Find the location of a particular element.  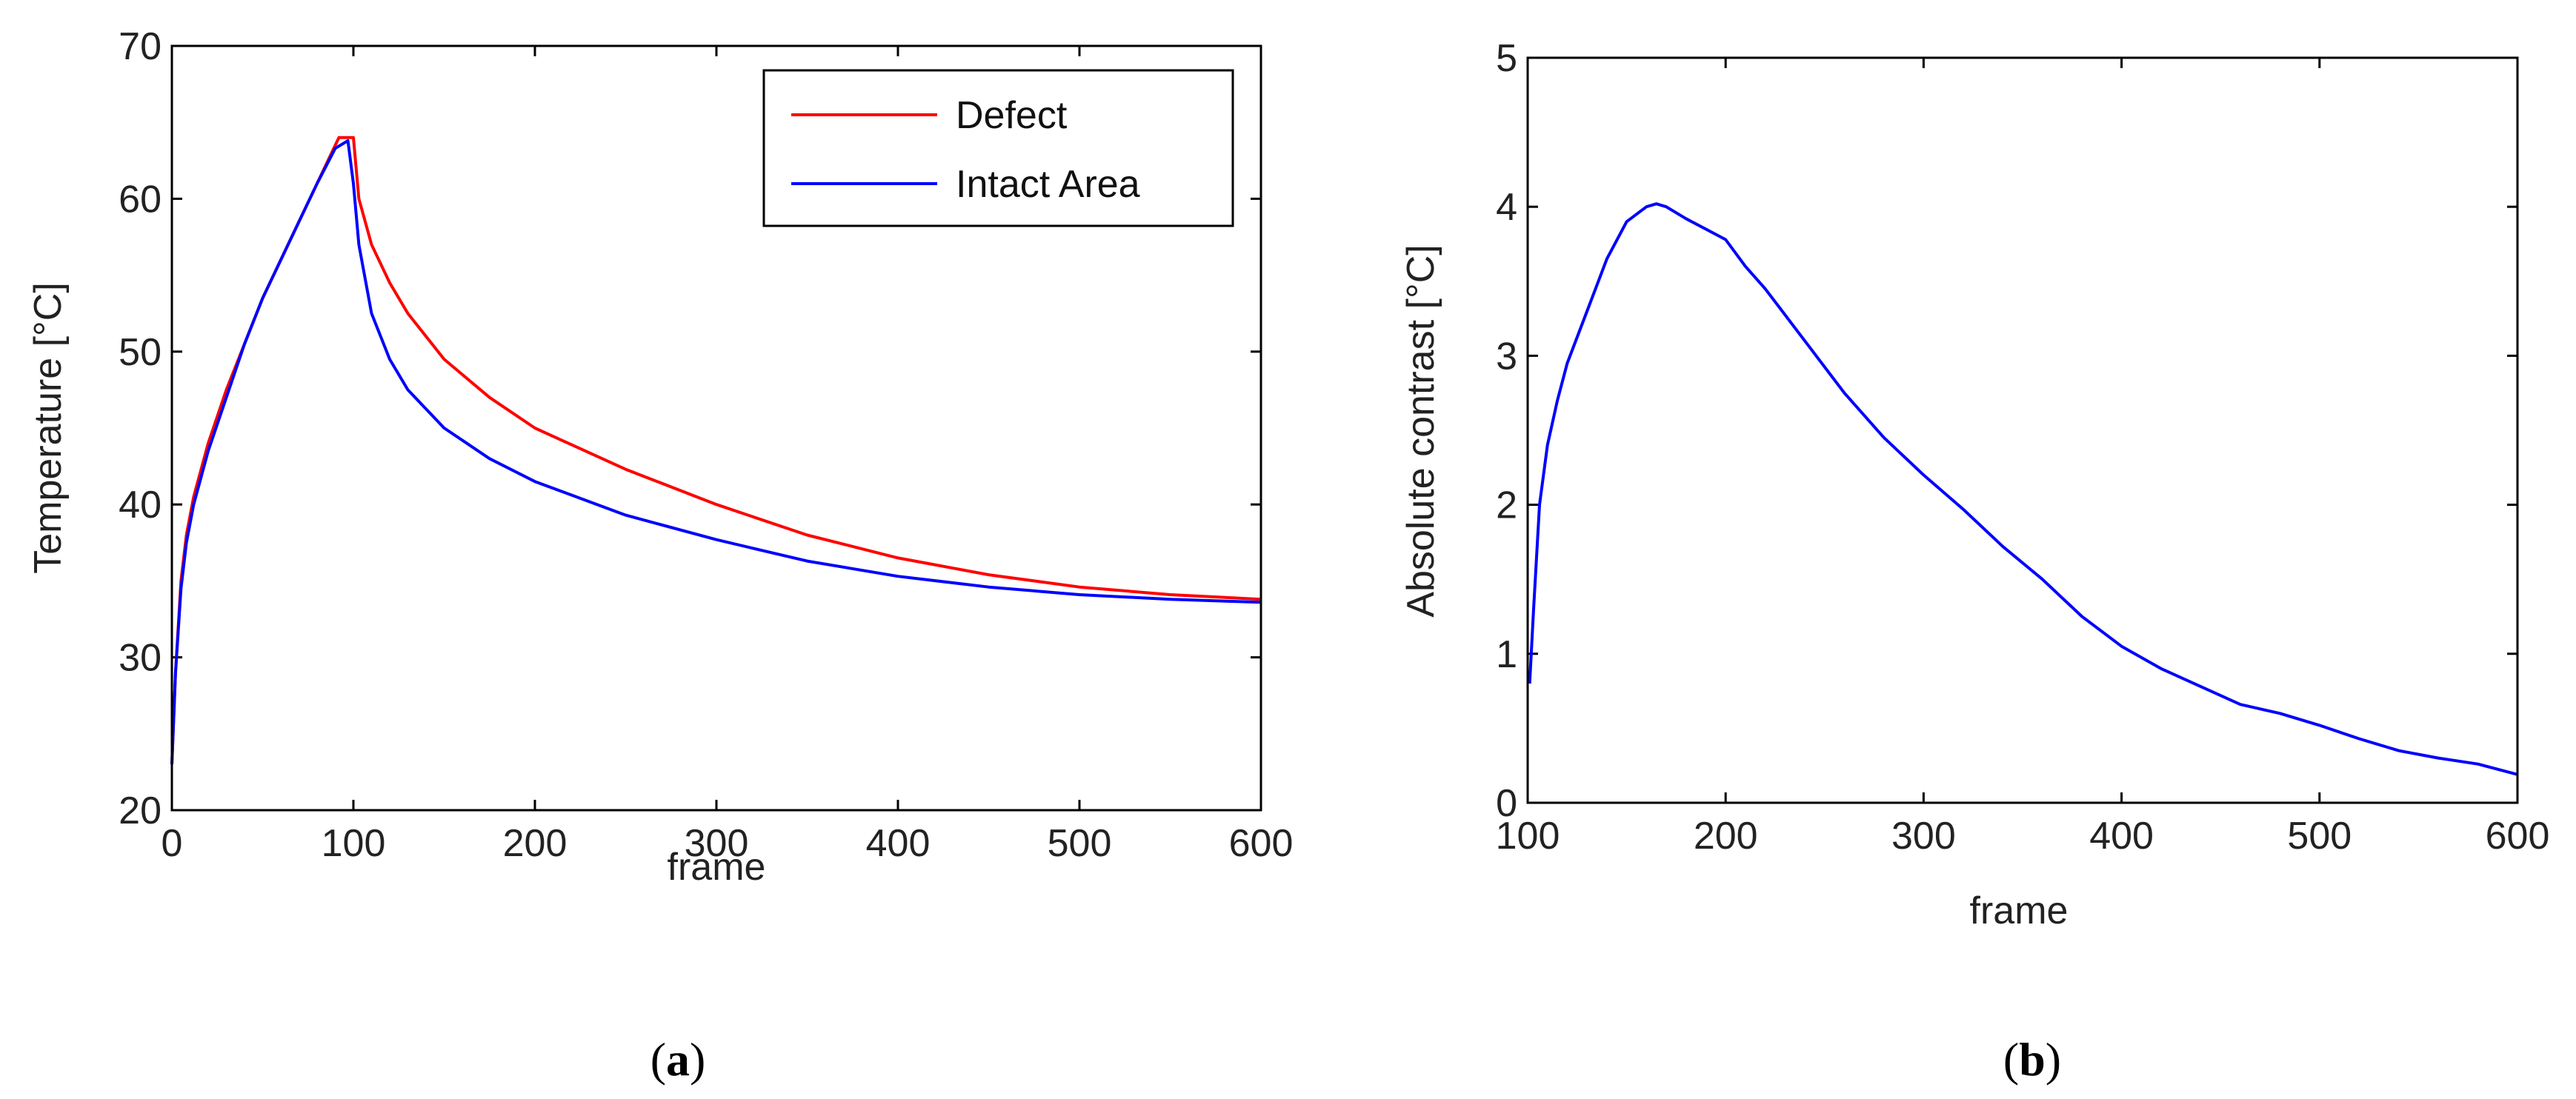

panel-a-label: (a) is located at coordinates (678, 1059).